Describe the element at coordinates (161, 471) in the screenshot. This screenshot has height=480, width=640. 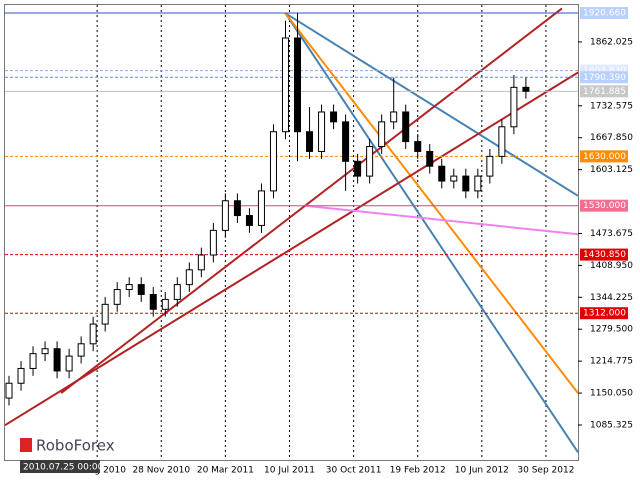
I see `x-tick-label: 28 Nov 2010` at that location.